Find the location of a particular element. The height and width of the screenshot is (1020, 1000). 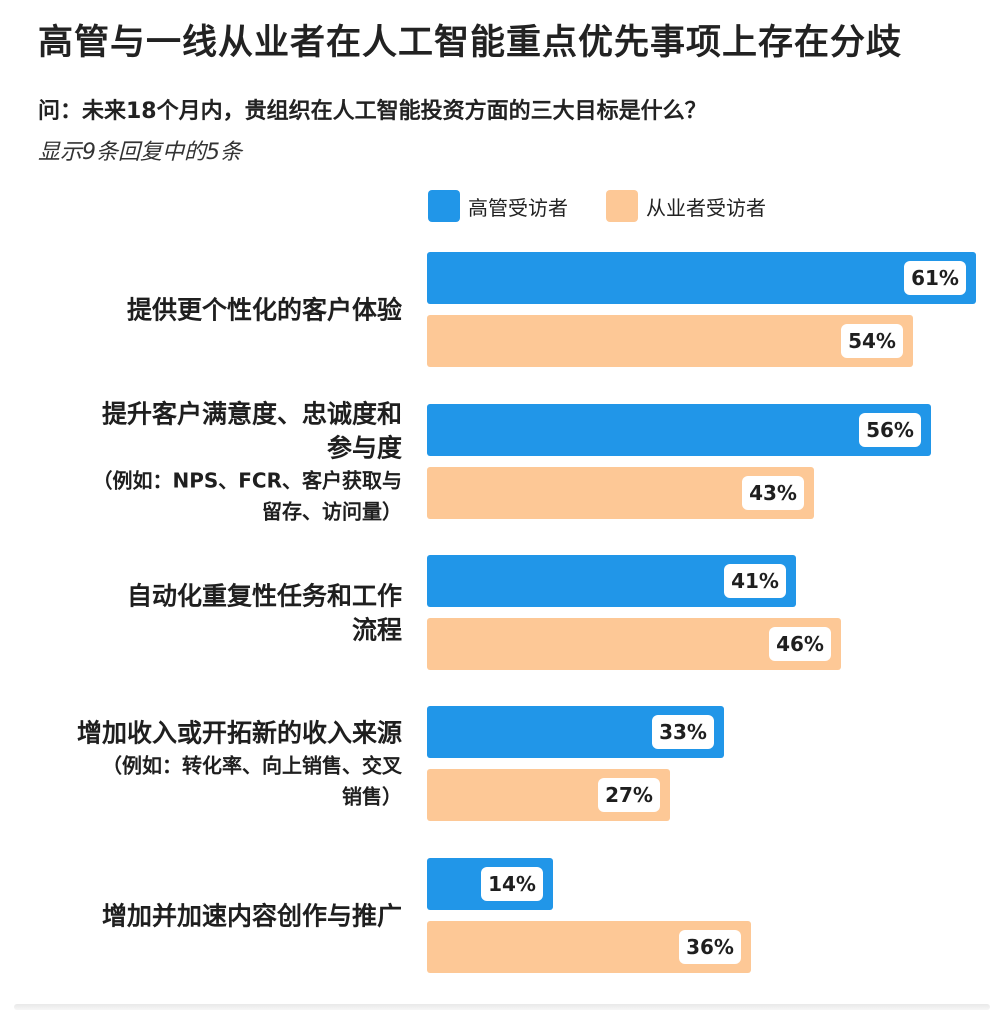

data-label-executives-3: 41% is located at coordinates (755, 581).